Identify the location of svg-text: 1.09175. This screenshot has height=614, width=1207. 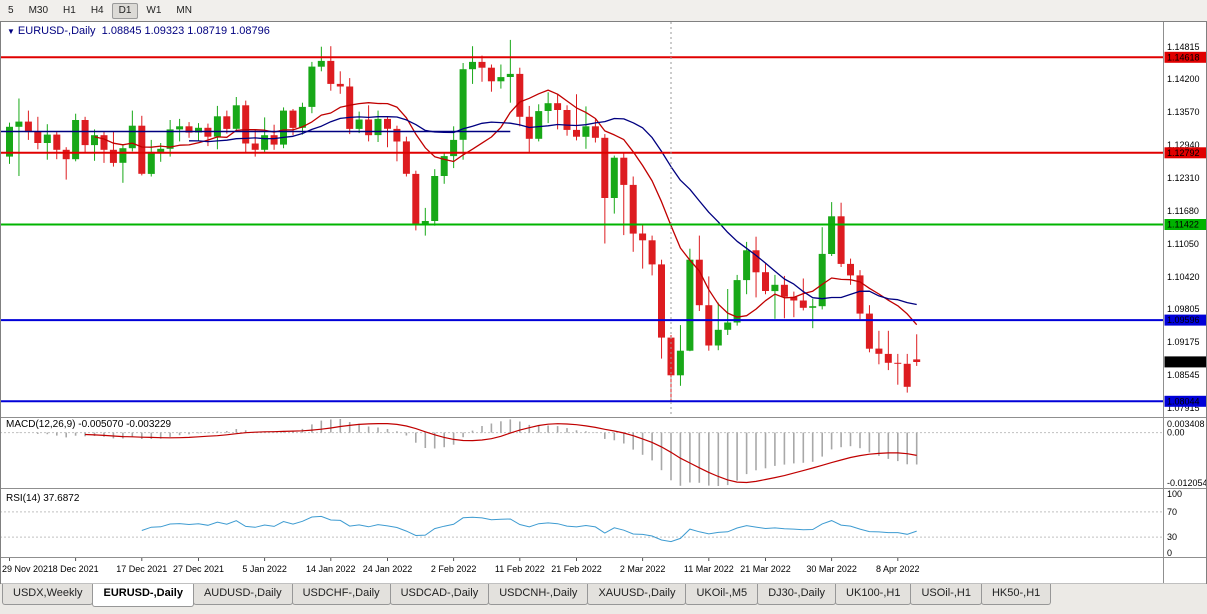
(1183, 342).